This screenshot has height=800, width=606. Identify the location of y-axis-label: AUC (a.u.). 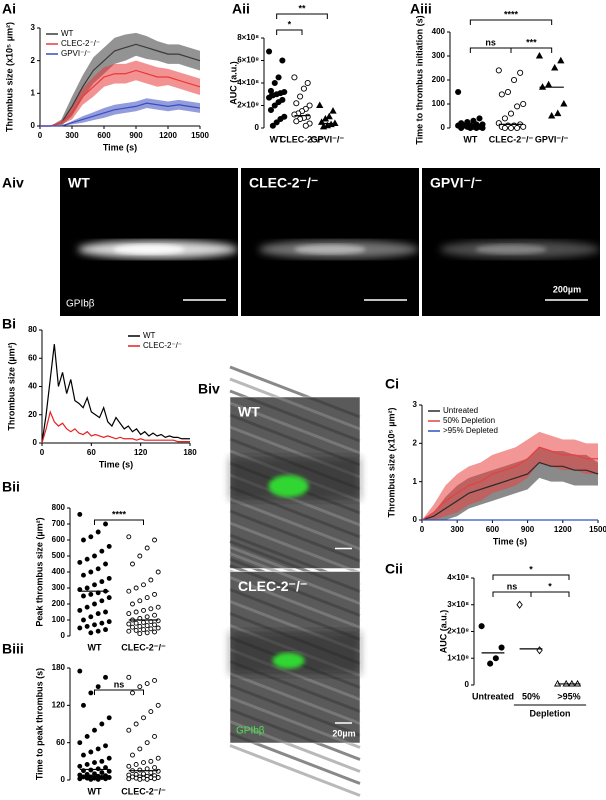
(233, 83).